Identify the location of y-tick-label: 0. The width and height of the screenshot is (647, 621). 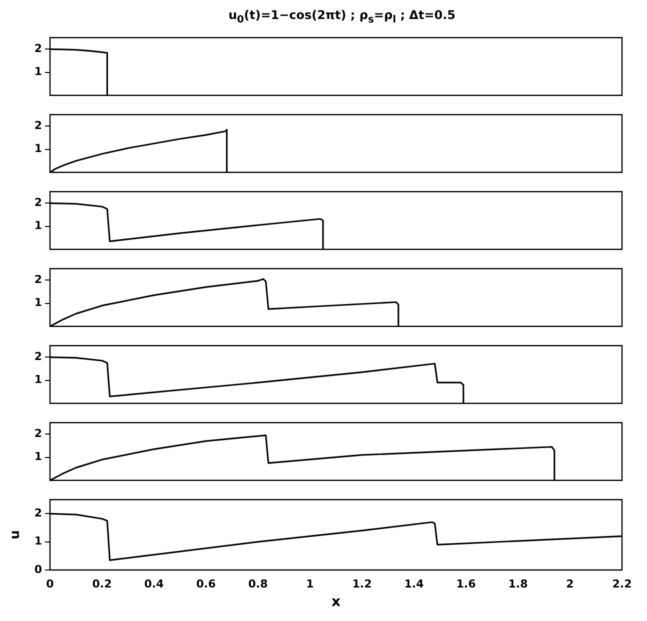
(38, 569).